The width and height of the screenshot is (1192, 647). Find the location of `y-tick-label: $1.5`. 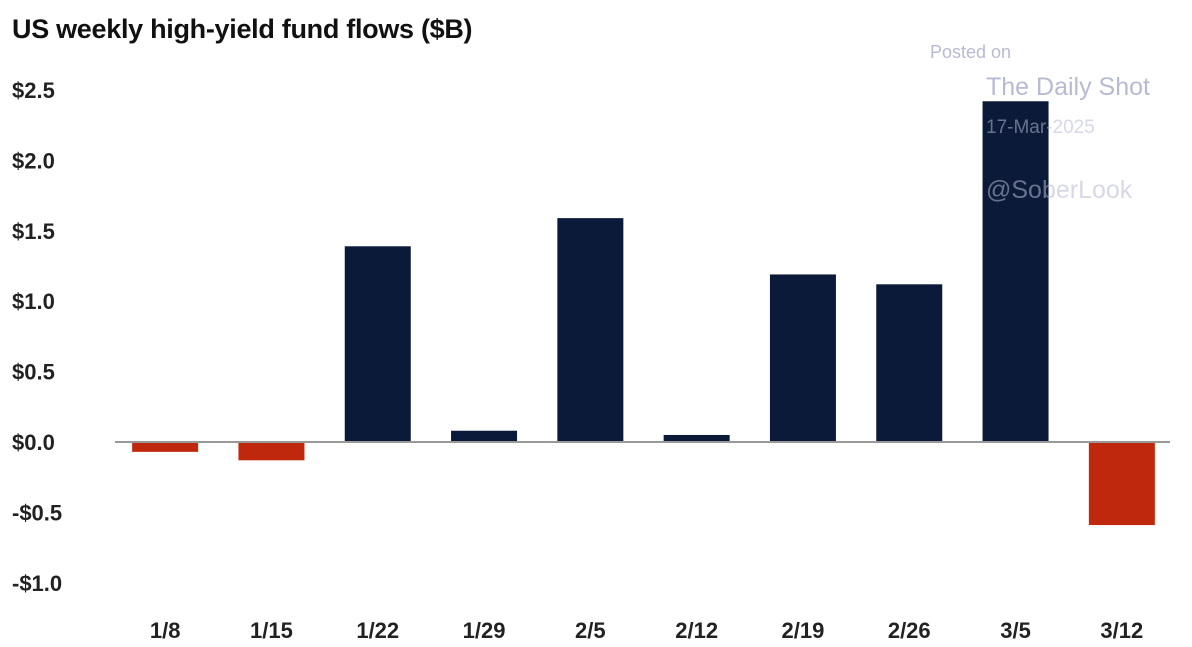

y-tick-label: $1.5 is located at coordinates (33, 231).